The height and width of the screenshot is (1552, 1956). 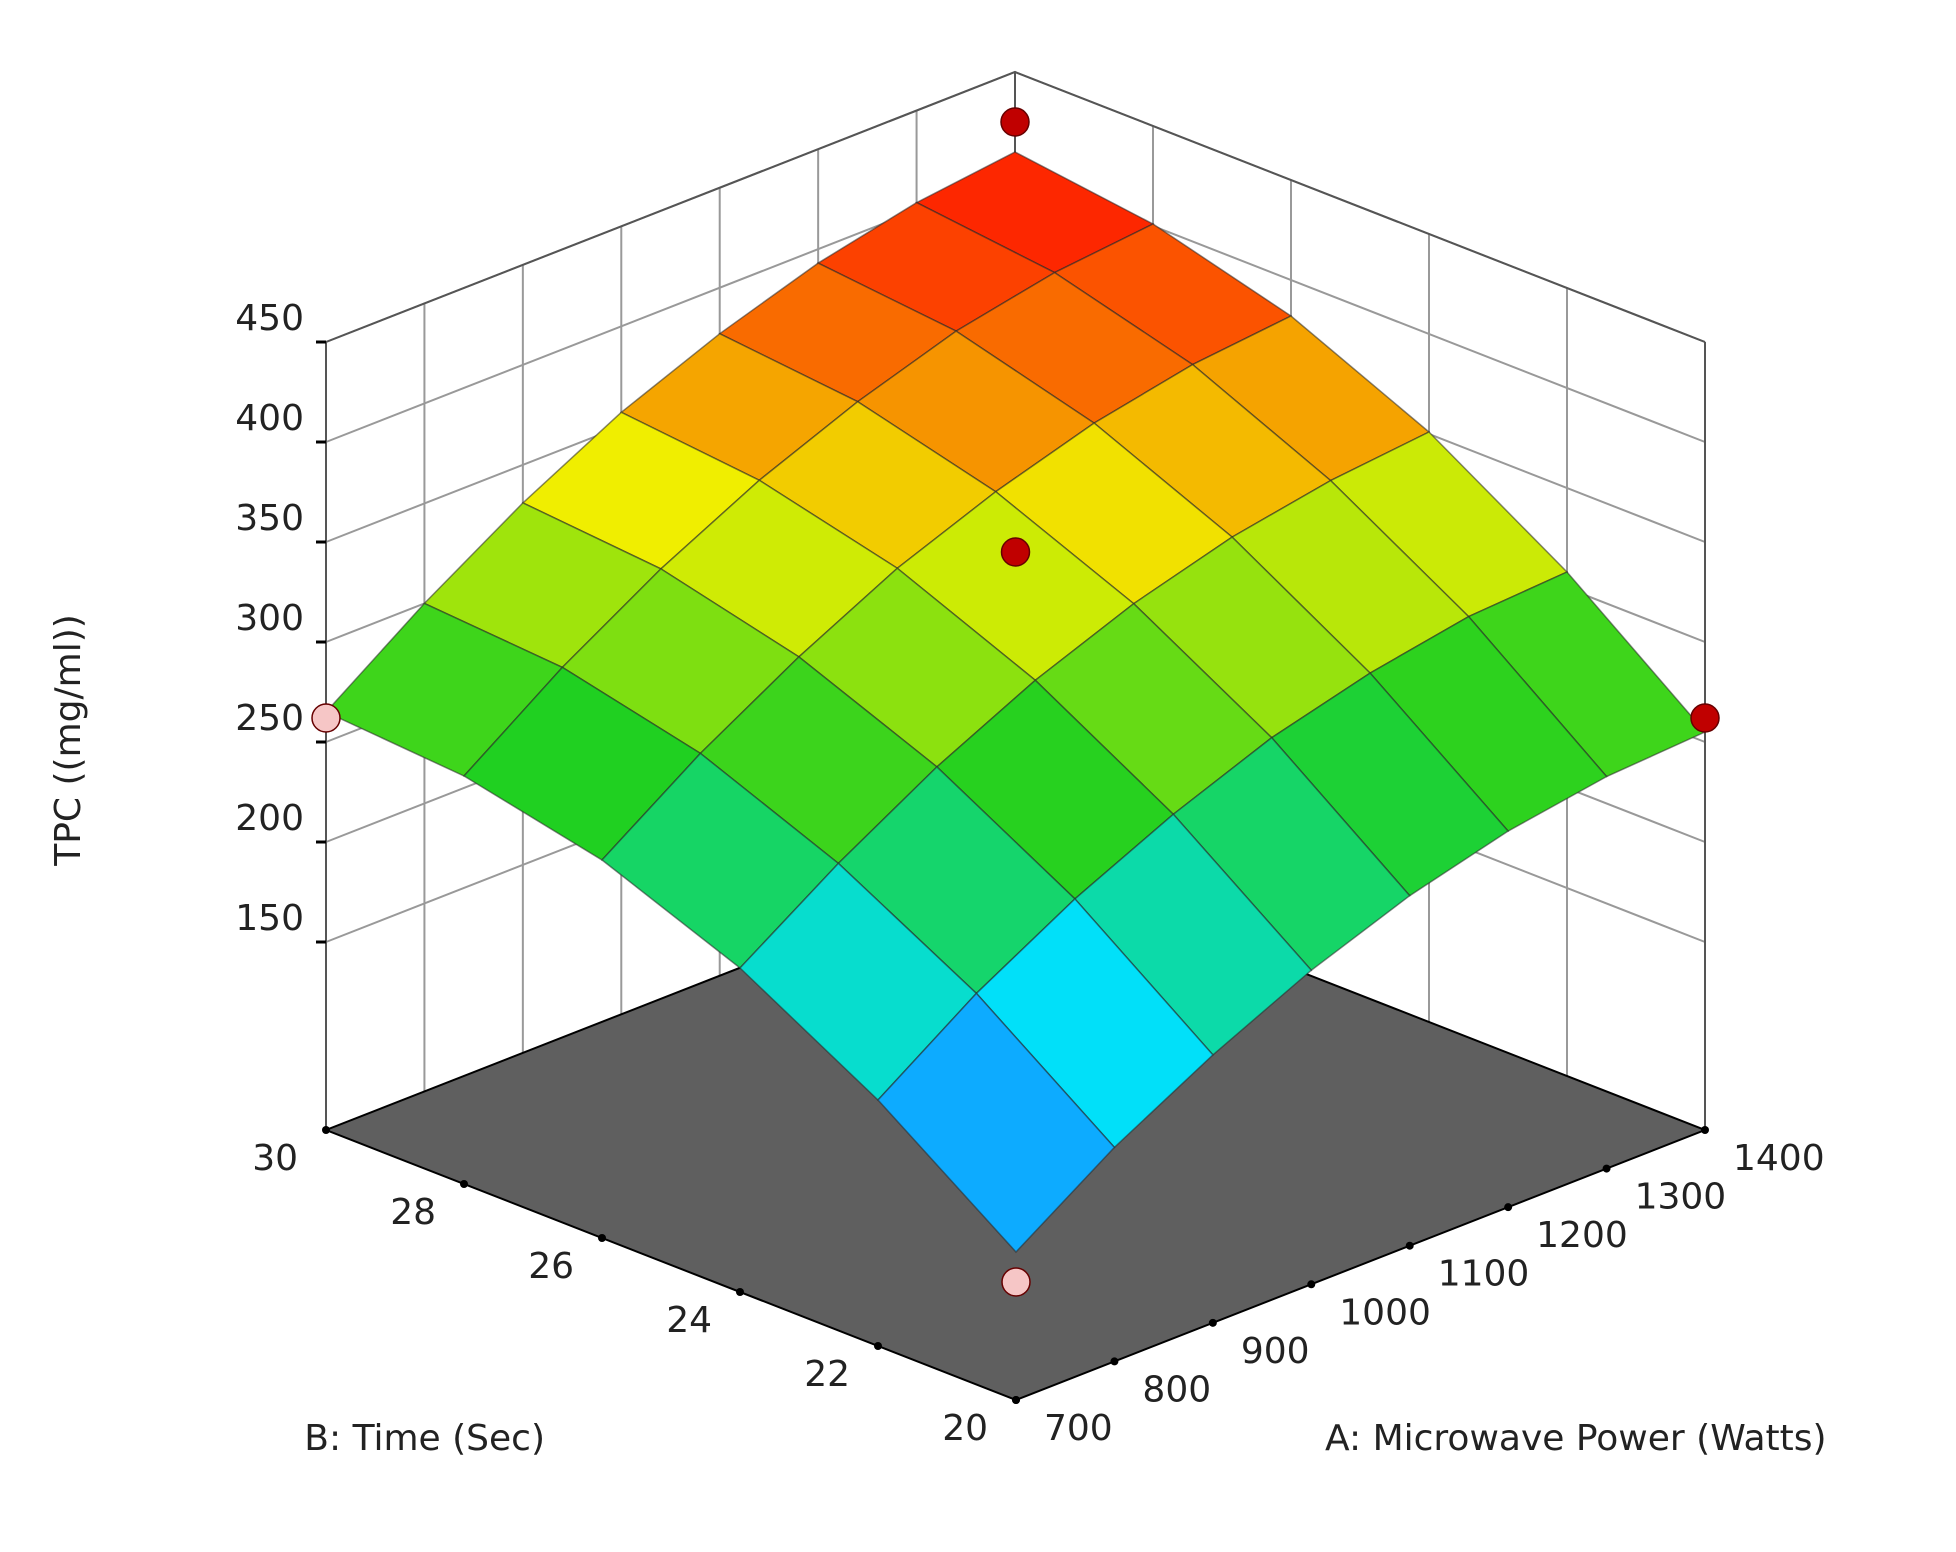 I want to click on surface-patch, so click(x=996, y=1123).